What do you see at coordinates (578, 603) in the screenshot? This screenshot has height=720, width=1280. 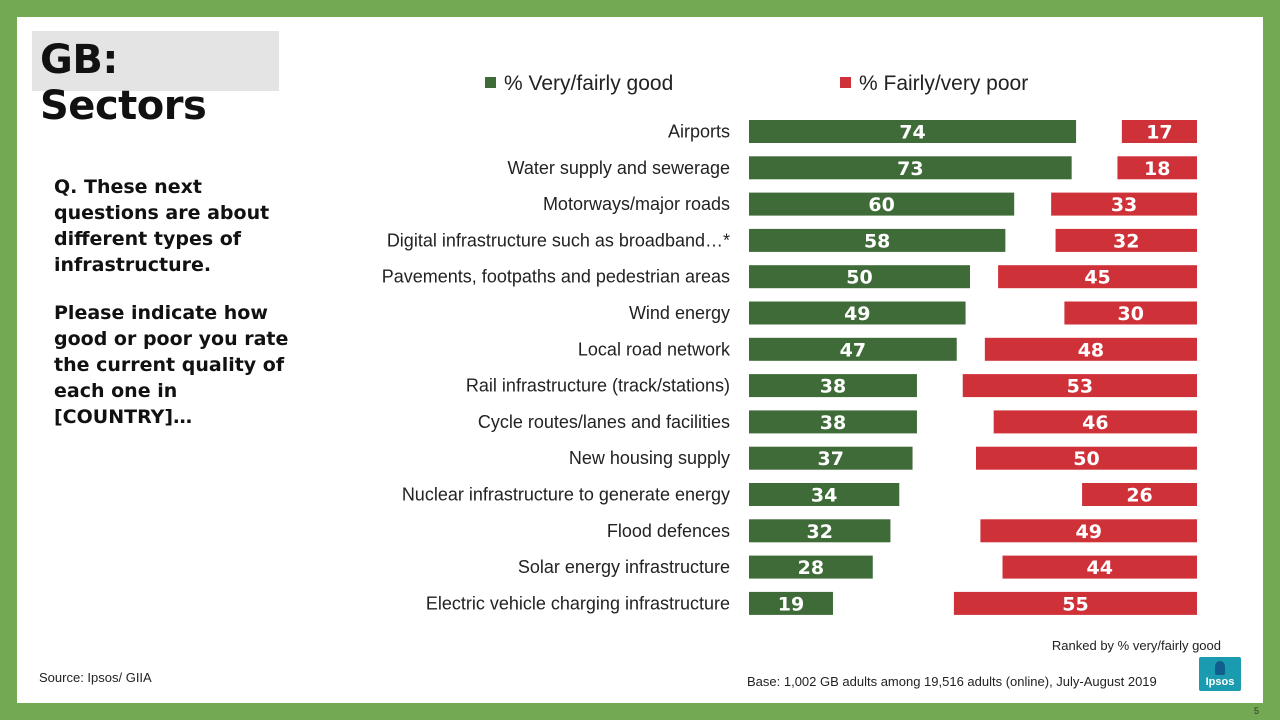 I see `category-label: Electric vehicle charging infrastructure` at bounding box center [578, 603].